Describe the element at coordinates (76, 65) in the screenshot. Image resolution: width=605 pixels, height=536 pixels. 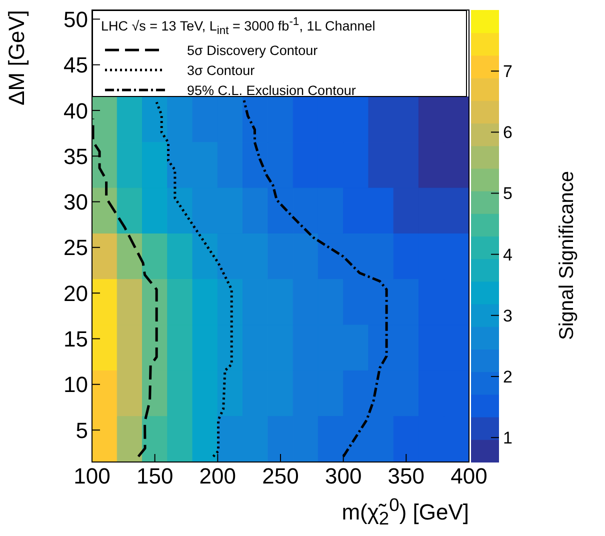
I see `y-tick-label: 45` at that location.